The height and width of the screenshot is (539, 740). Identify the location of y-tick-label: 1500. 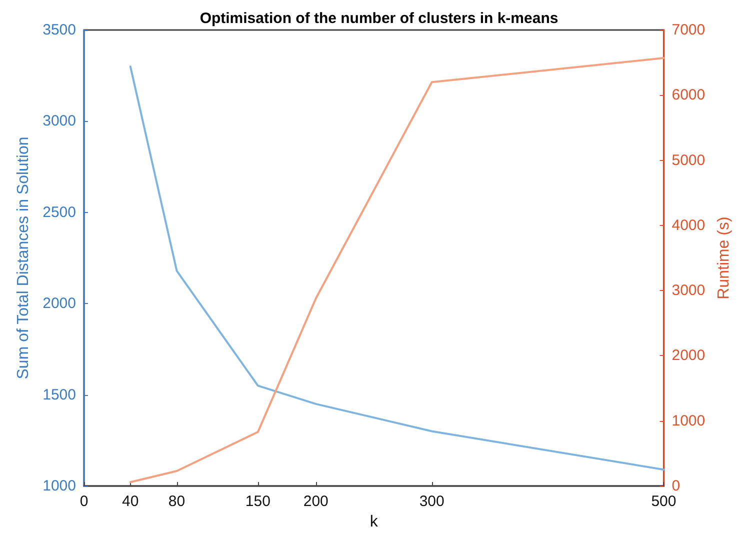
(59, 395).